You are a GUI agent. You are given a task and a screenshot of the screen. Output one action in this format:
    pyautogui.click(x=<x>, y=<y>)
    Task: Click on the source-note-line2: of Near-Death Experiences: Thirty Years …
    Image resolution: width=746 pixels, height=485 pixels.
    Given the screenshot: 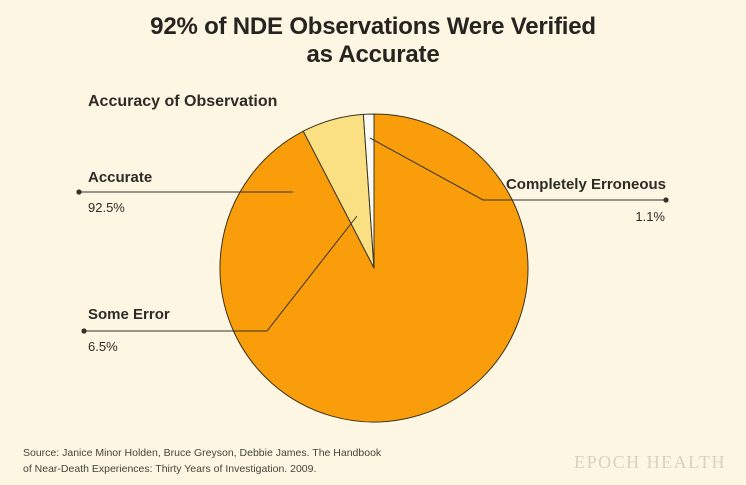 What is the action you would take?
    pyautogui.click(x=170, y=468)
    